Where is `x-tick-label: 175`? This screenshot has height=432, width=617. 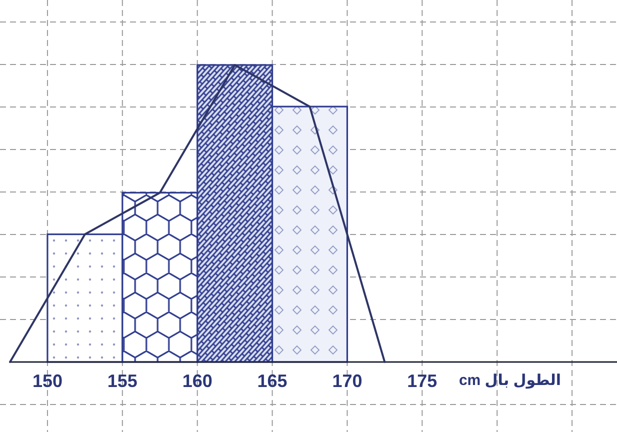
x-tick-label: 175 is located at coordinates (422, 381).